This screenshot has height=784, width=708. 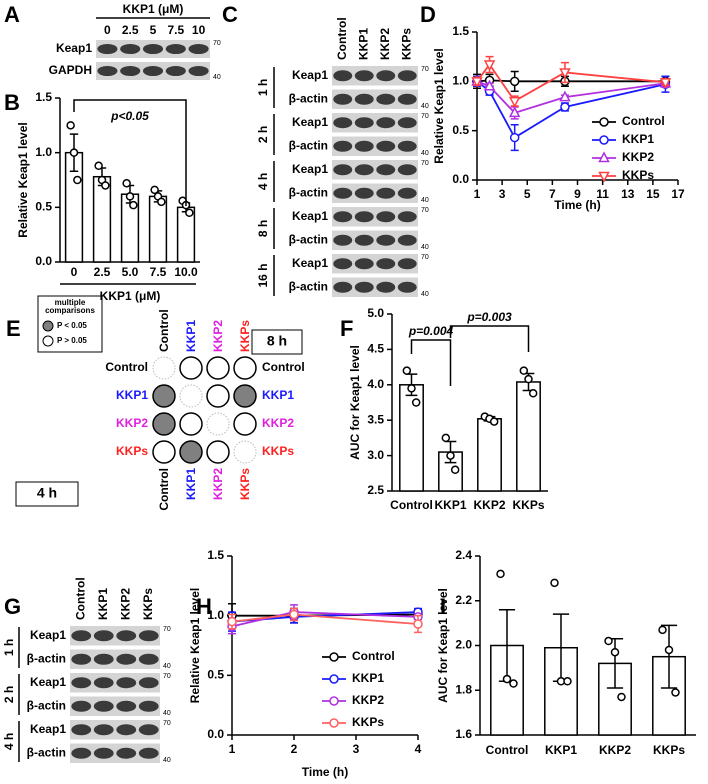 What do you see at coordinates (47, 493) in the screenshot?
I see `time-box-label: 4 h` at bounding box center [47, 493].